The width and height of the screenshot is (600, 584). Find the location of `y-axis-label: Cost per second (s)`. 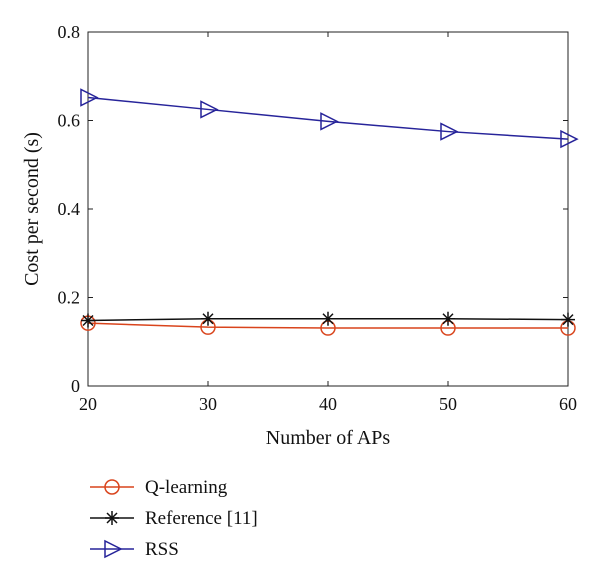

y-axis-label: Cost per second (s) is located at coordinates (32, 209).